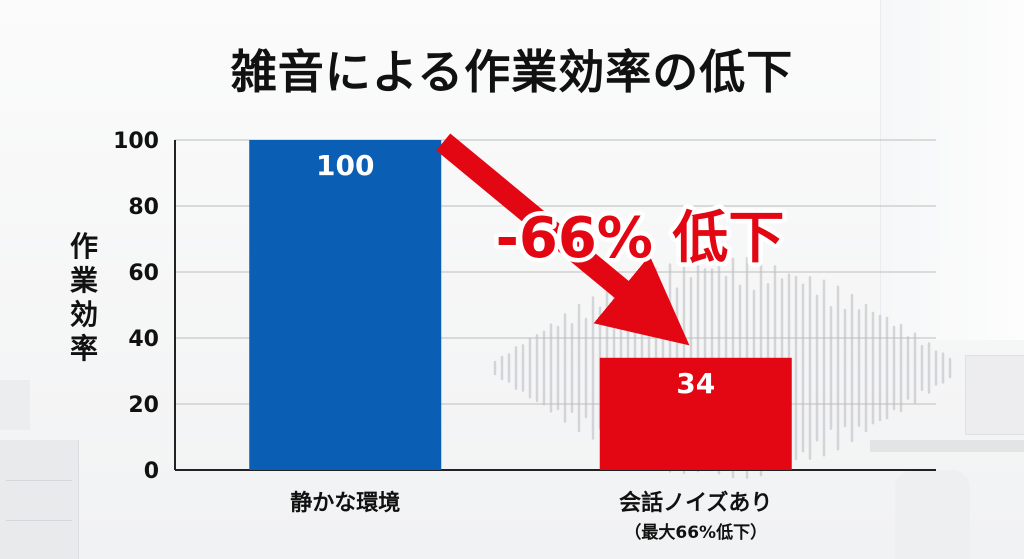 This screenshot has width=1024, height=559. Describe the element at coordinates (932, 514) in the screenshot. I see `background-chair` at that location.